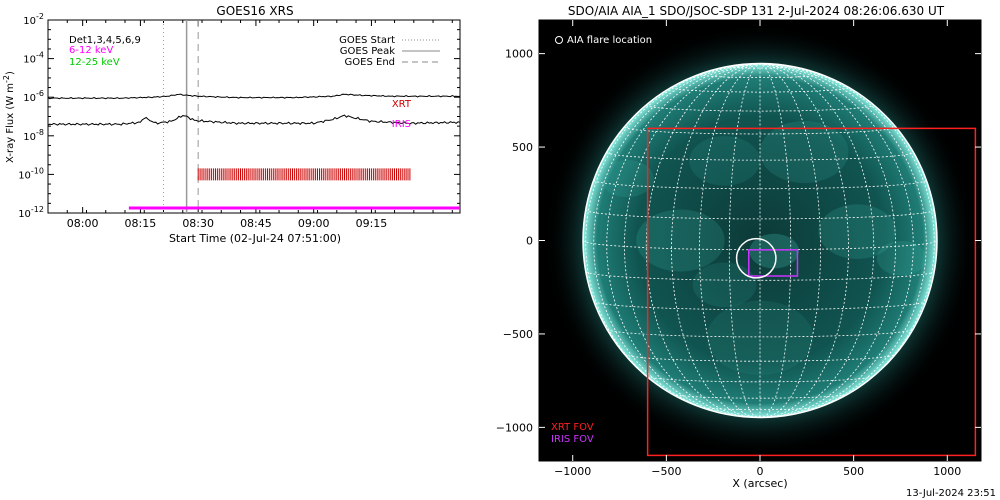  I want to click on fov-label-iris: IRIS FOV, so click(572, 439).